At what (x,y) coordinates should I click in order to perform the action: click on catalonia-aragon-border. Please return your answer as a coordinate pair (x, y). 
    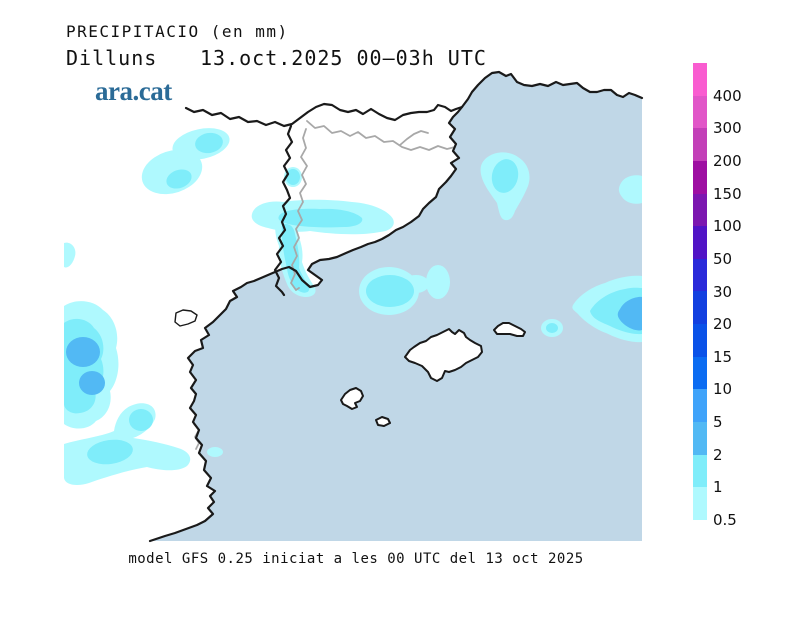
    Looking at the image, I should click on (283, 210).